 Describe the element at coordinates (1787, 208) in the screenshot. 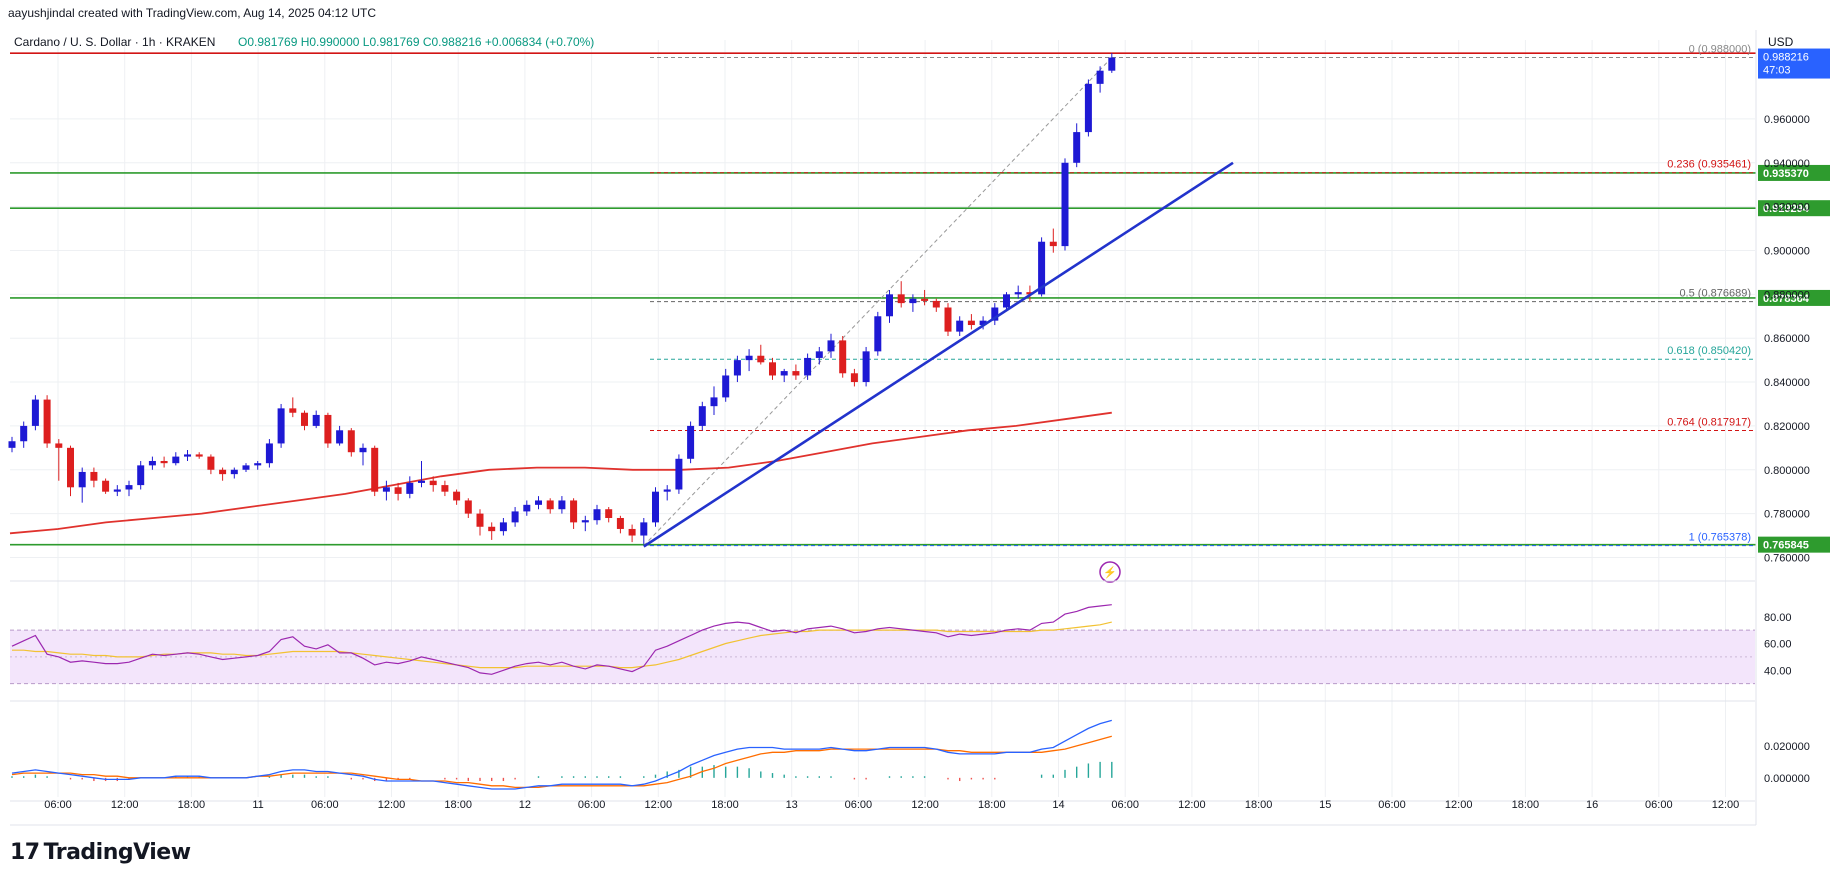

I see `price-tick-label: 0.920000` at that location.